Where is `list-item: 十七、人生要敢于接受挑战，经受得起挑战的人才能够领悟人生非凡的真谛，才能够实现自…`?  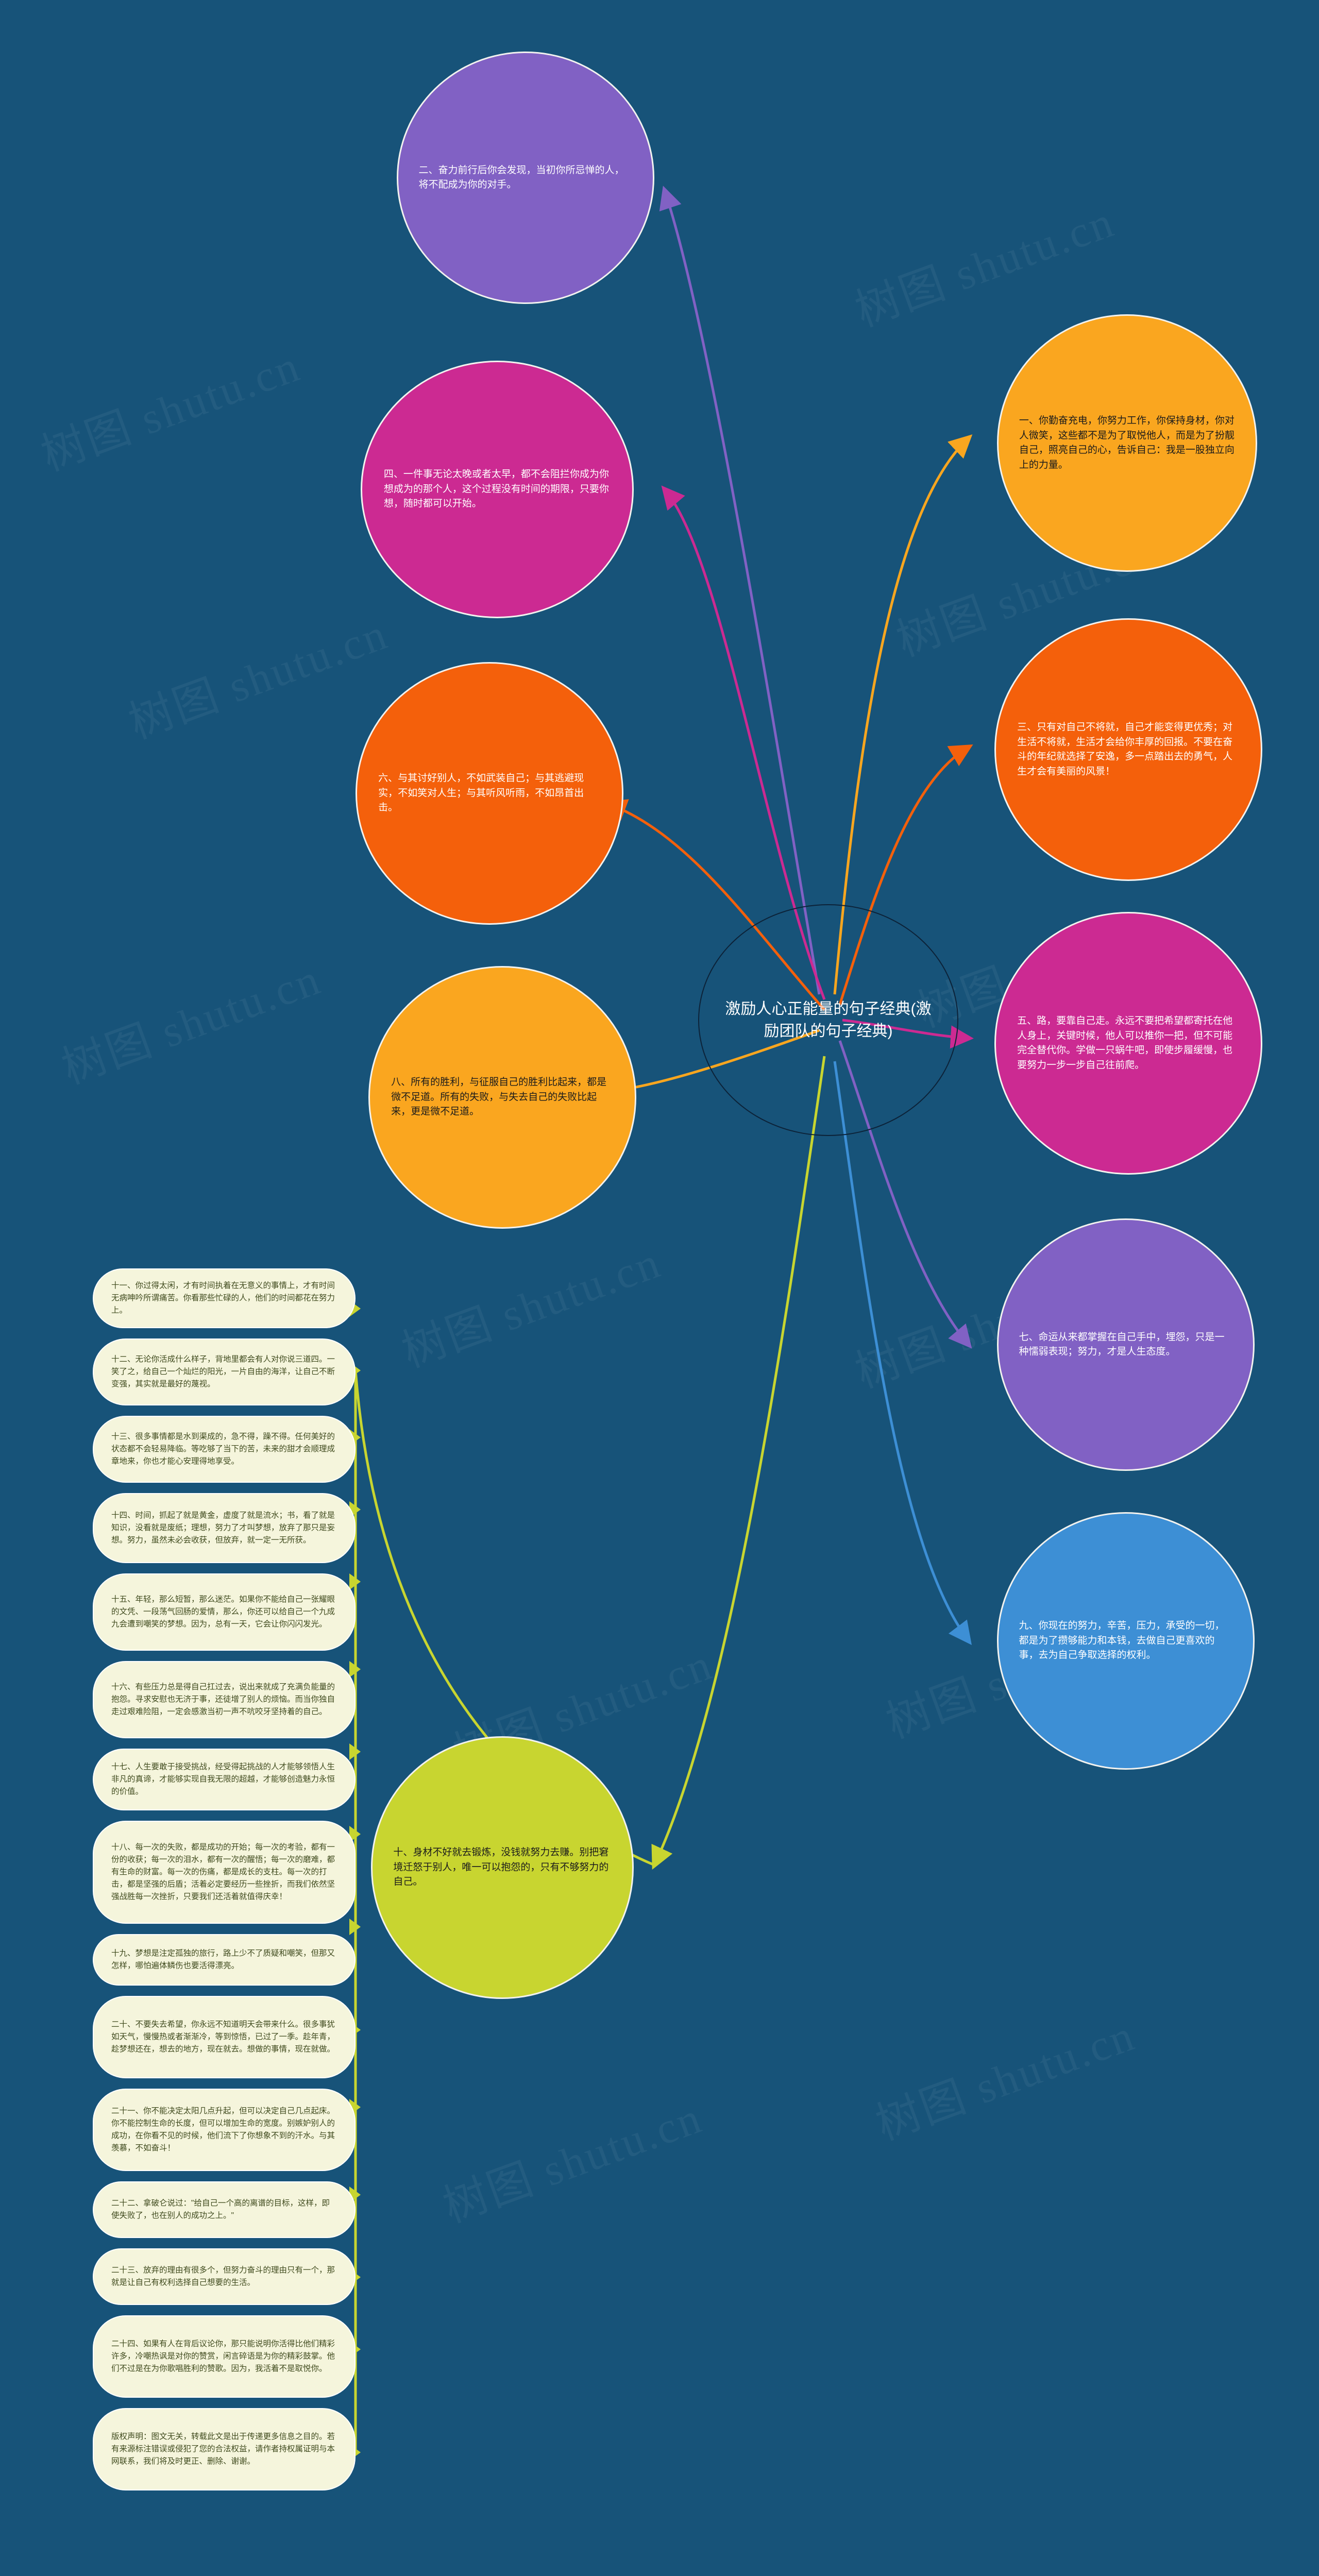
list-item: 十七、人生要敢于接受挑战，经受得起挑战的人才能够领悟人生非凡的真谛，才能够实现自… is located at coordinates (225, 1779).